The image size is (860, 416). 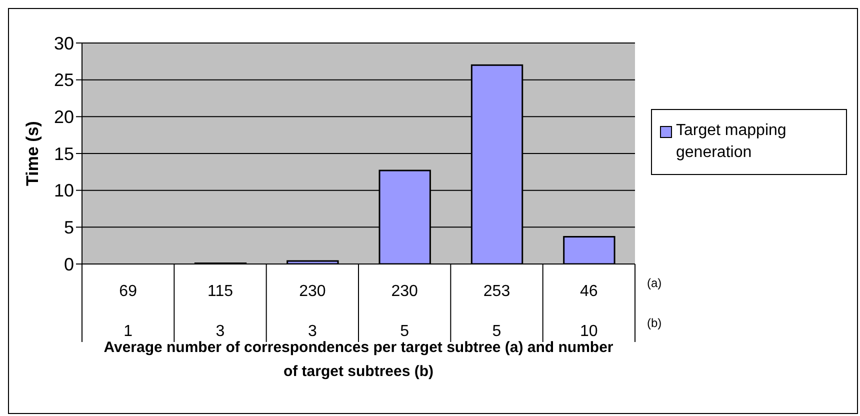 I want to click on legend-label: Target mapping generation, so click(x=732, y=142).